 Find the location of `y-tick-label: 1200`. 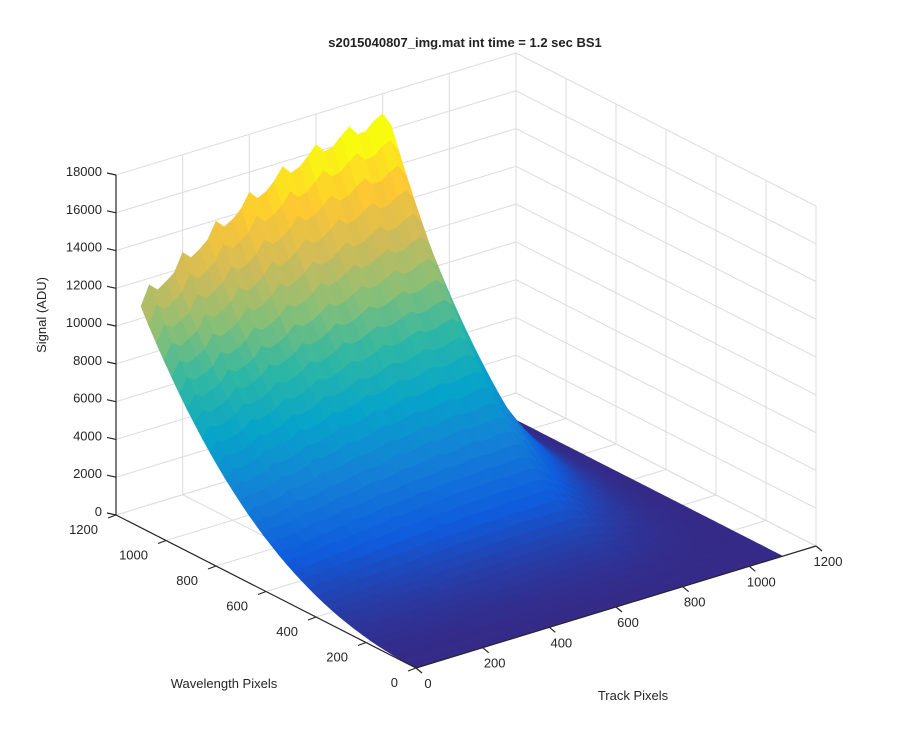

y-tick-label: 1200 is located at coordinates (83, 529).